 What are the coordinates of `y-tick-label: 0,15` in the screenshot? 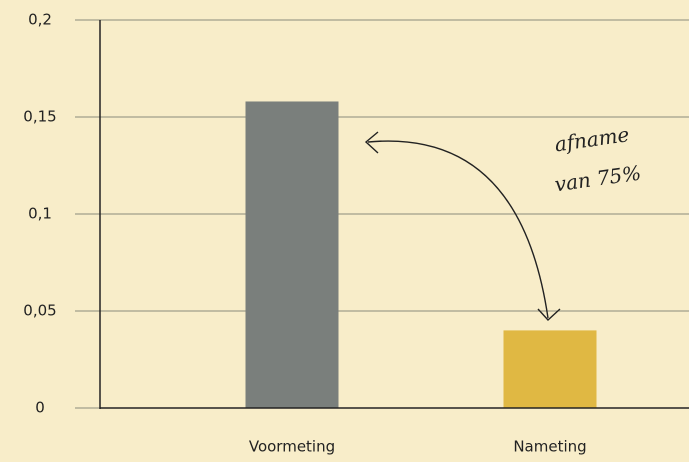 It's located at (39, 117).